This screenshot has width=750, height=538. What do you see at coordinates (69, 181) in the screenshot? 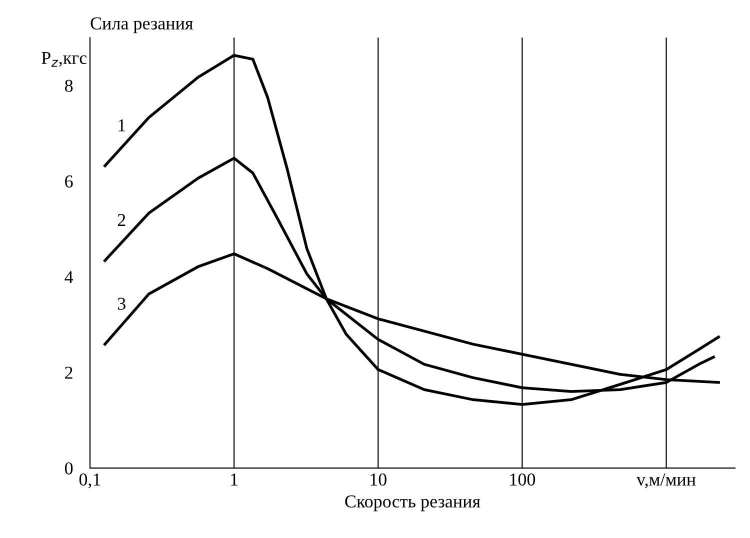
I see `y-tick-label: 6` at bounding box center [69, 181].